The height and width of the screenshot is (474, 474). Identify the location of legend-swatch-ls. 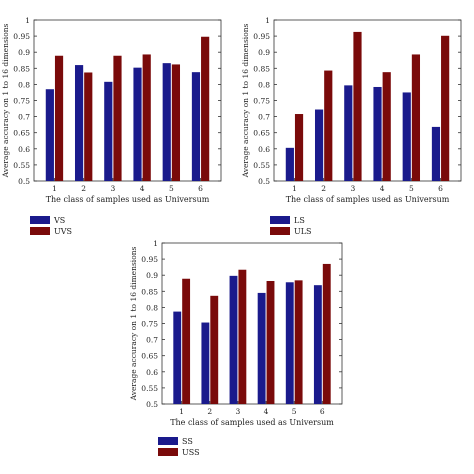
(280, 220).